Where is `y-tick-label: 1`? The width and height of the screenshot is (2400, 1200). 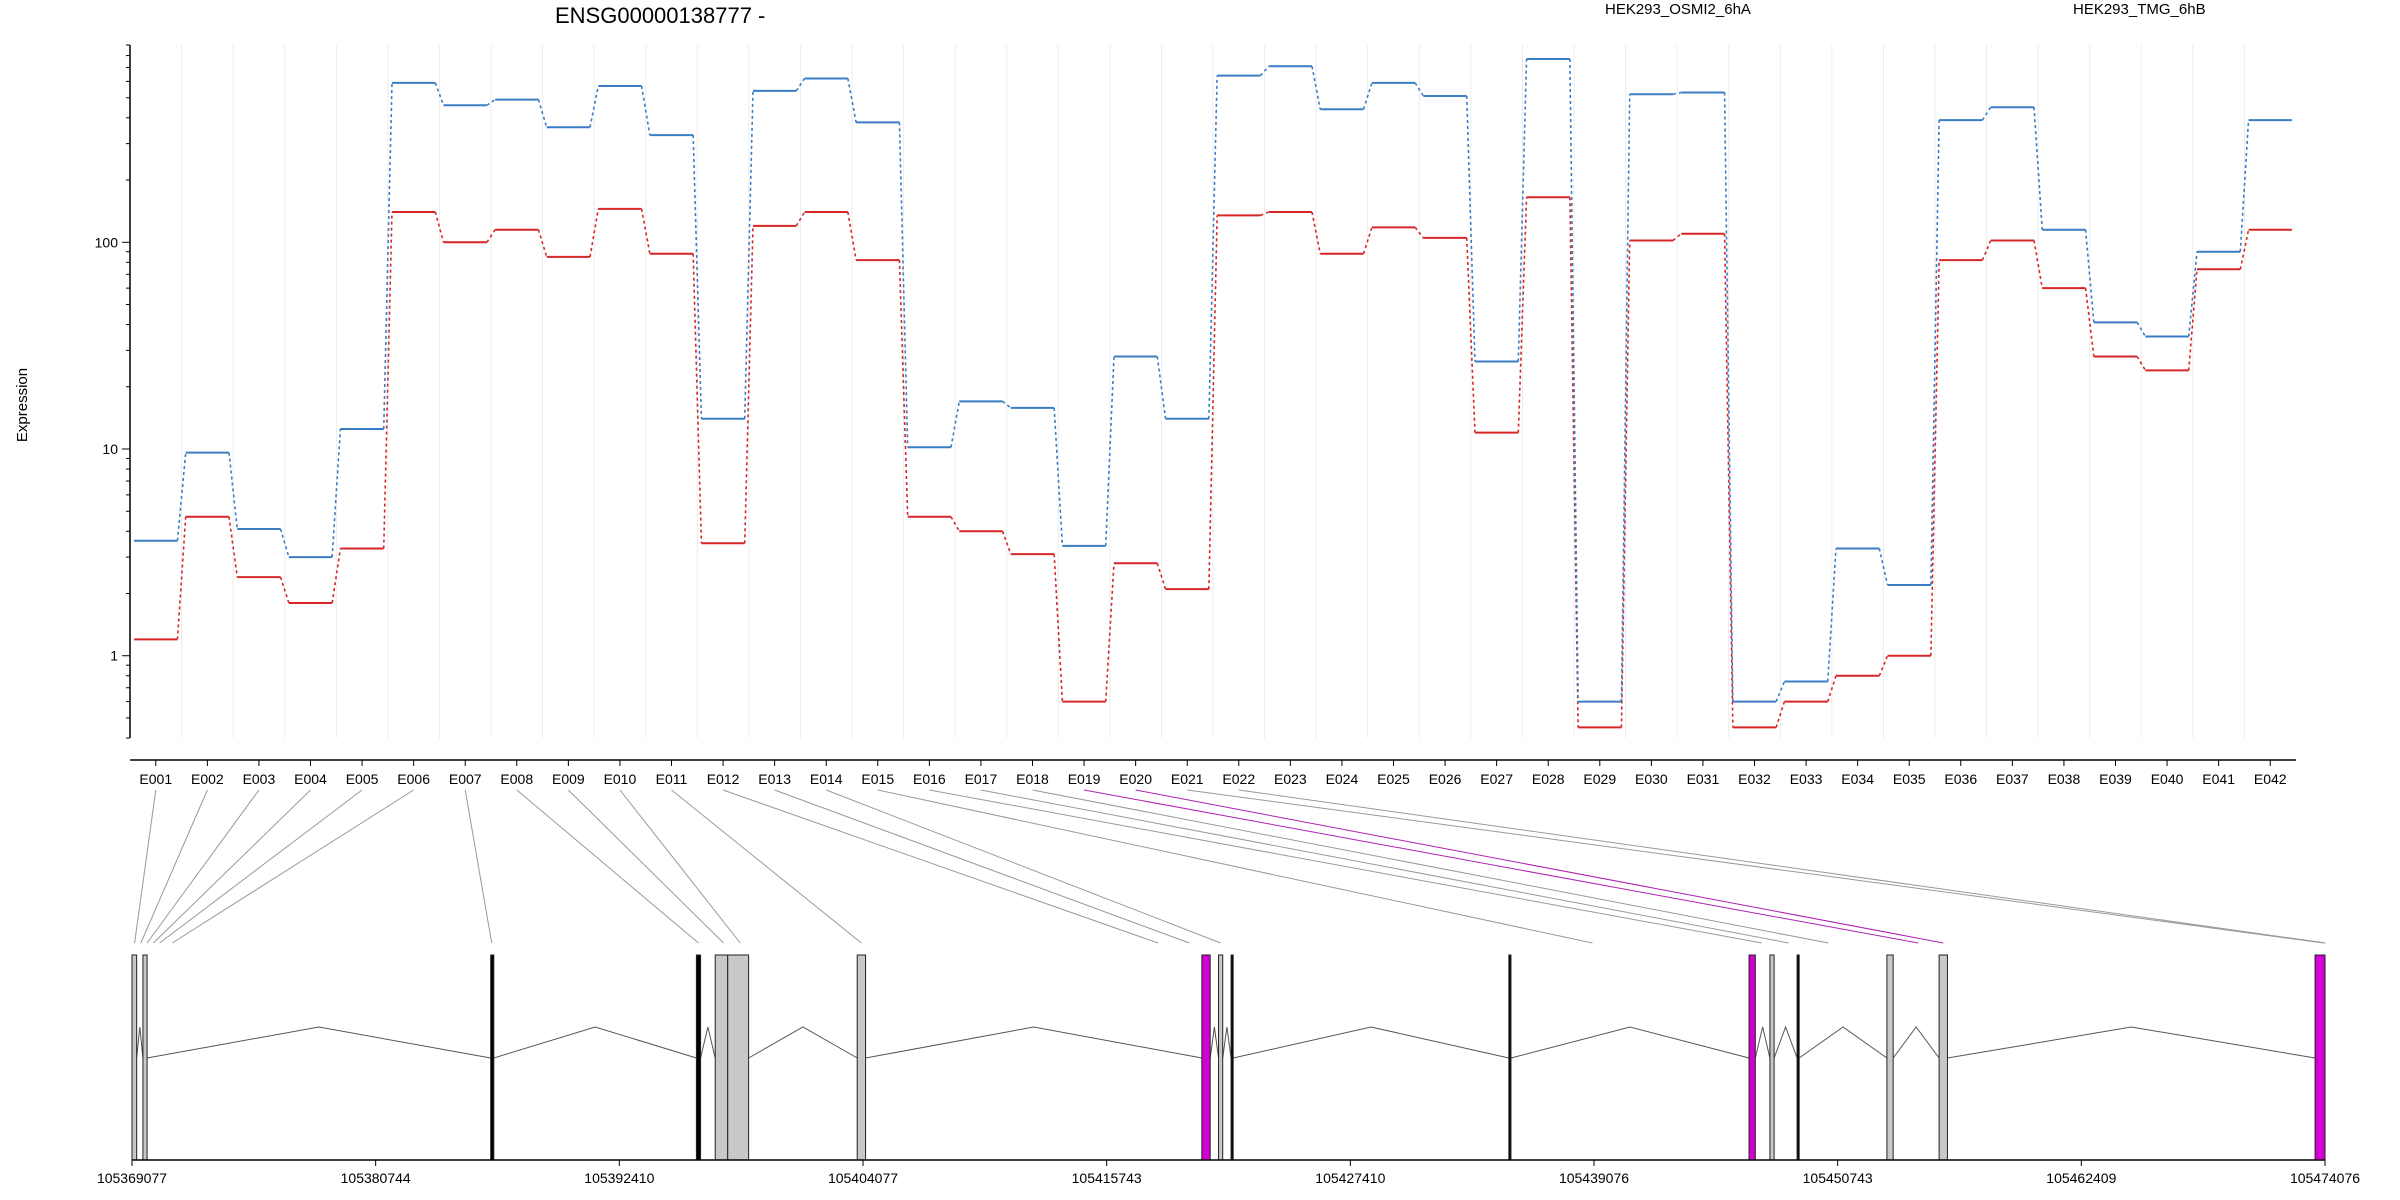
y-tick-label: 1 is located at coordinates (114, 656).